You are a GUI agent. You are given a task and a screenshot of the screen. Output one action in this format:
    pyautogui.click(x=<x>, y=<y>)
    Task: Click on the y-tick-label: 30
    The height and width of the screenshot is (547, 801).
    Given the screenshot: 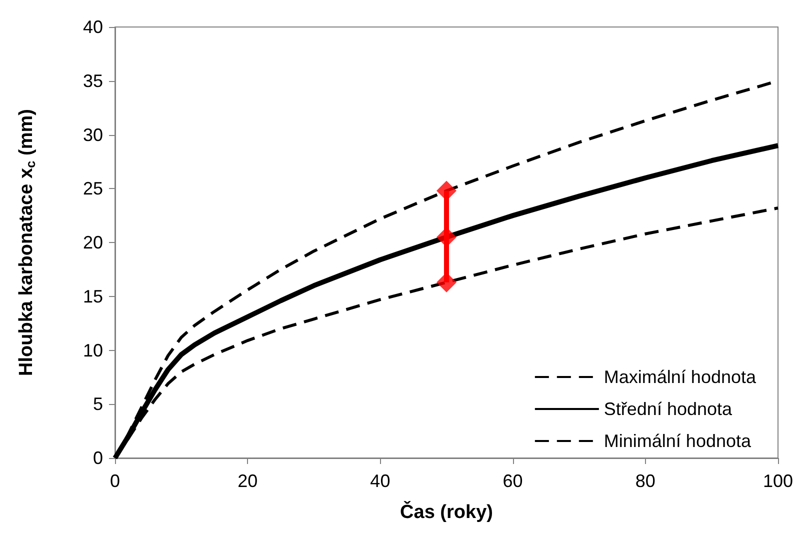 What is the action you would take?
    pyautogui.click(x=92, y=134)
    